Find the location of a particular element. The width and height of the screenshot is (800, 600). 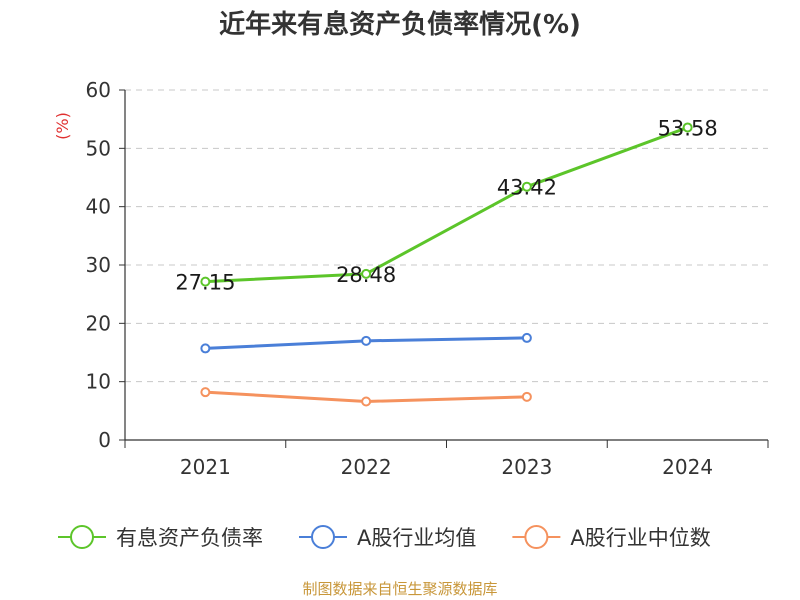

data-label: 27.15 is located at coordinates (205, 283).